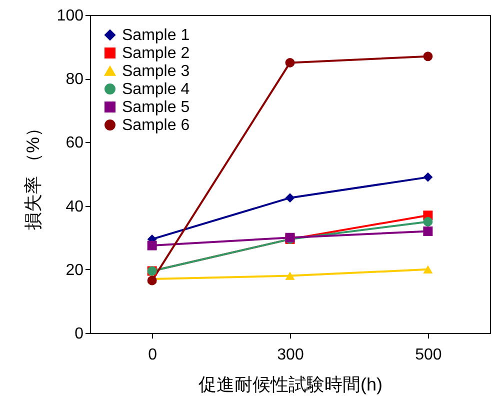 The height and width of the screenshot is (409, 503). Describe the element at coordinates (75, 79) in the screenshot. I see `y-tick-label: 80` at that location.